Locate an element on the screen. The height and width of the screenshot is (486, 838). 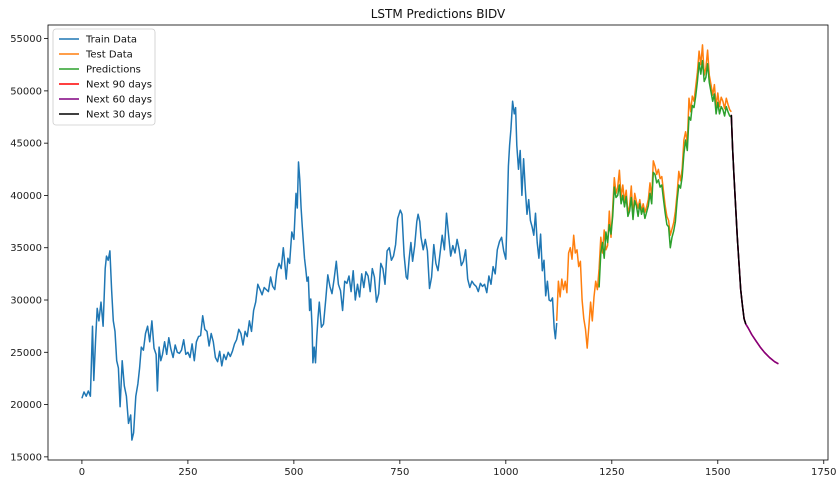
y-tick-label-7: 50000 is located at coordinates (26, 91).